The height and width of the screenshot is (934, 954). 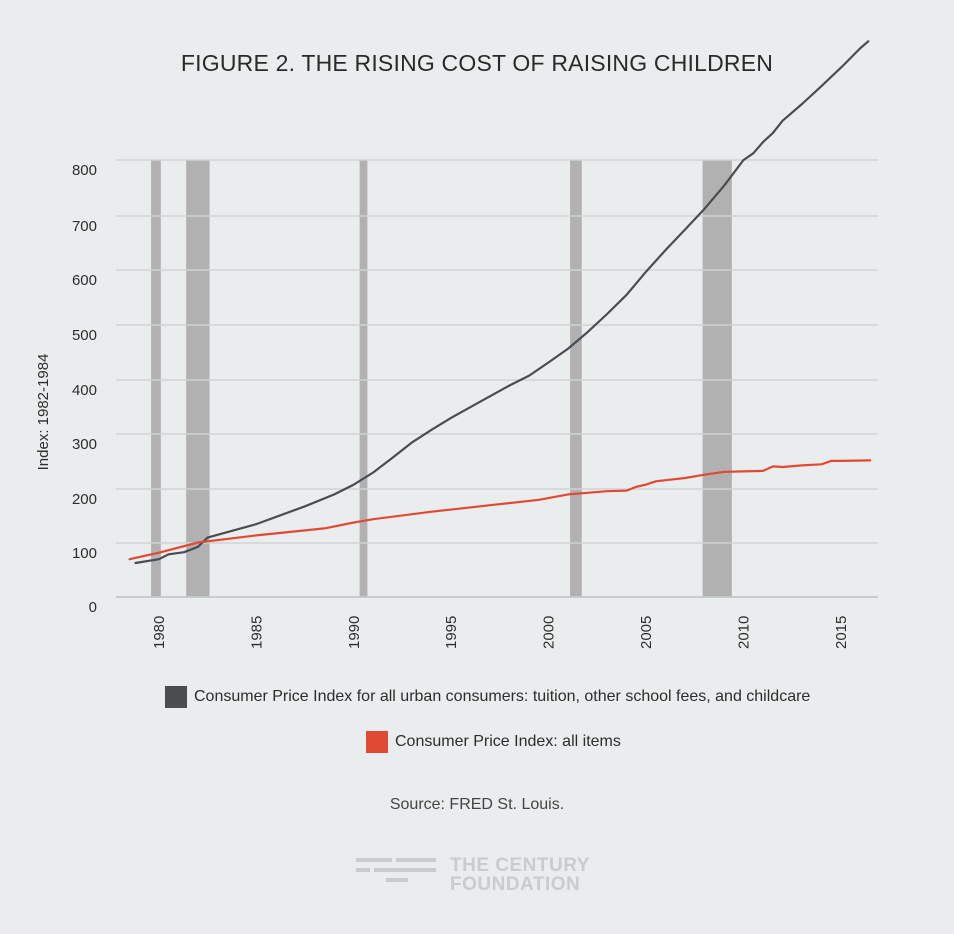 I want to click on logo-mark-icon, so click(x=396, y=870).